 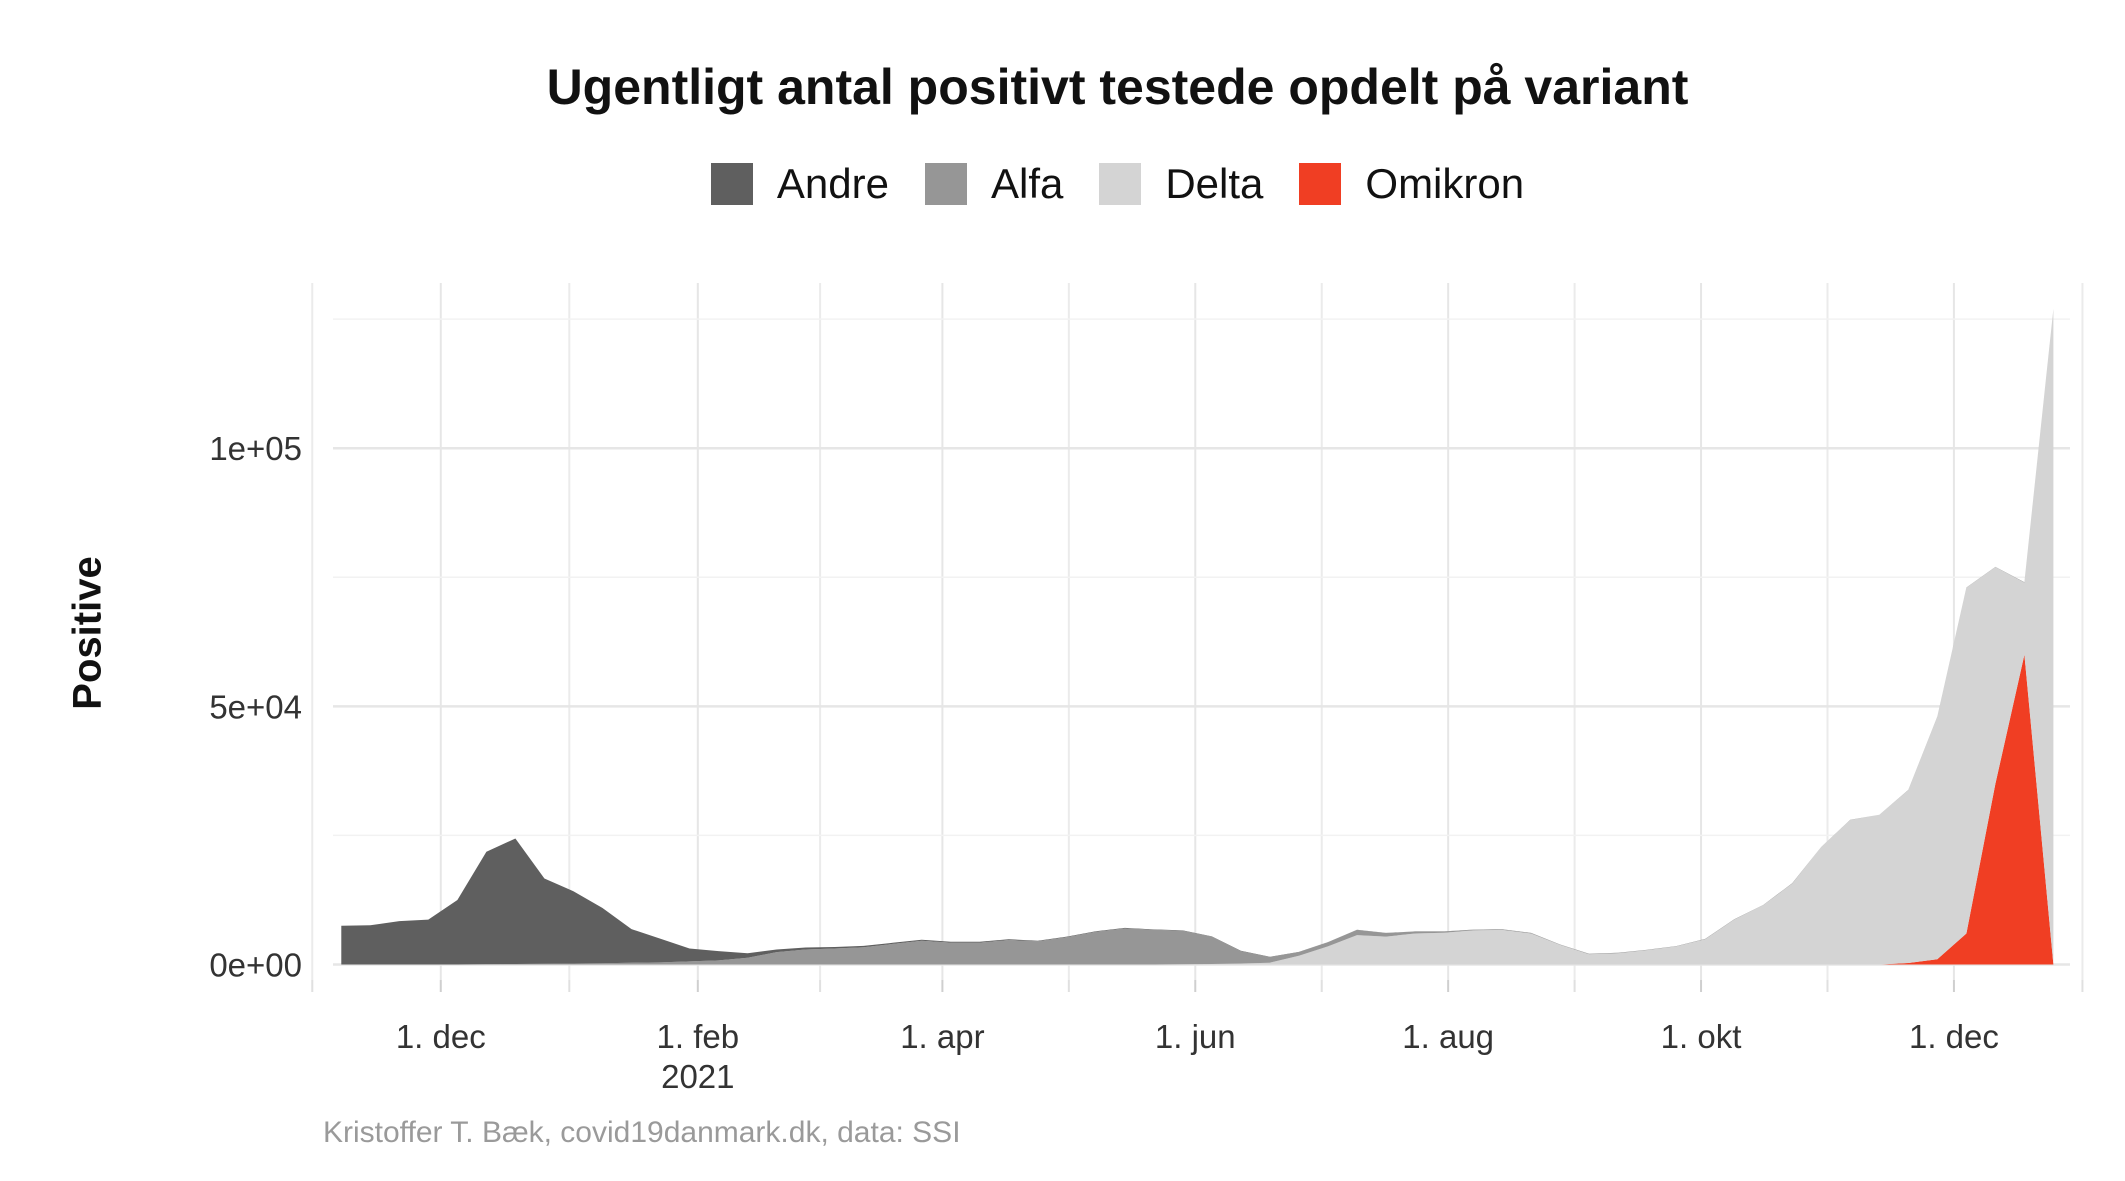 I want to click on legend-label-andre: Andre, so click(x=832, y=183).